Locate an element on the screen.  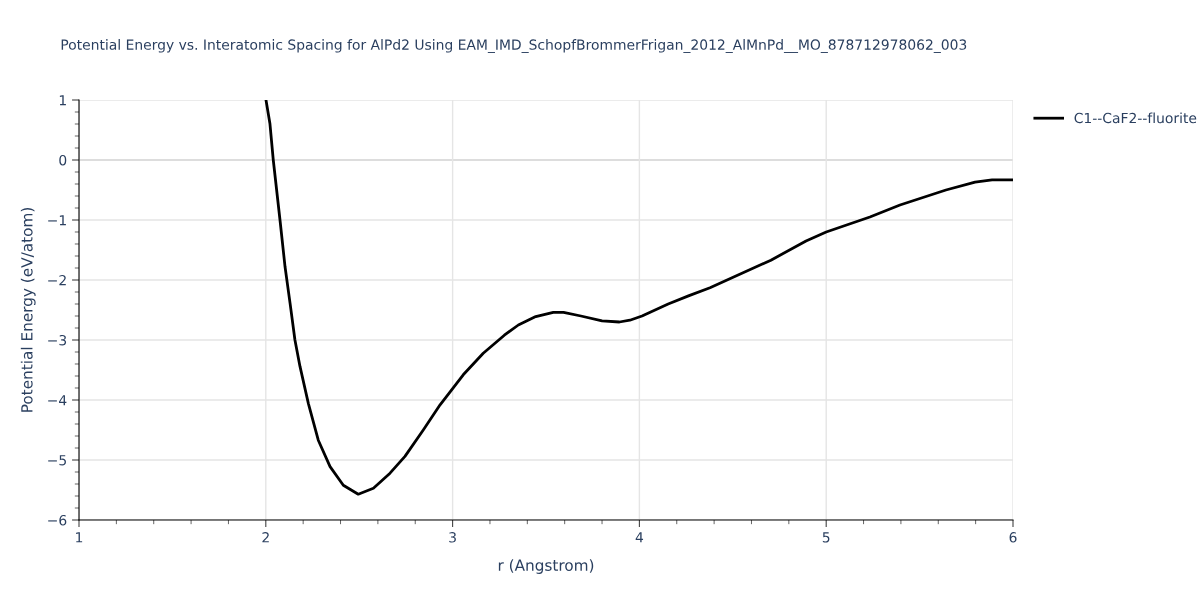
chart-title: Potential Energy vs. Interatomic Spacing for AlPd2 Using EAM_IMD_SchopfBrommerFrigan_2012_AlMnPd__MO_878712978062_003 is located at coordinates (514, 46).